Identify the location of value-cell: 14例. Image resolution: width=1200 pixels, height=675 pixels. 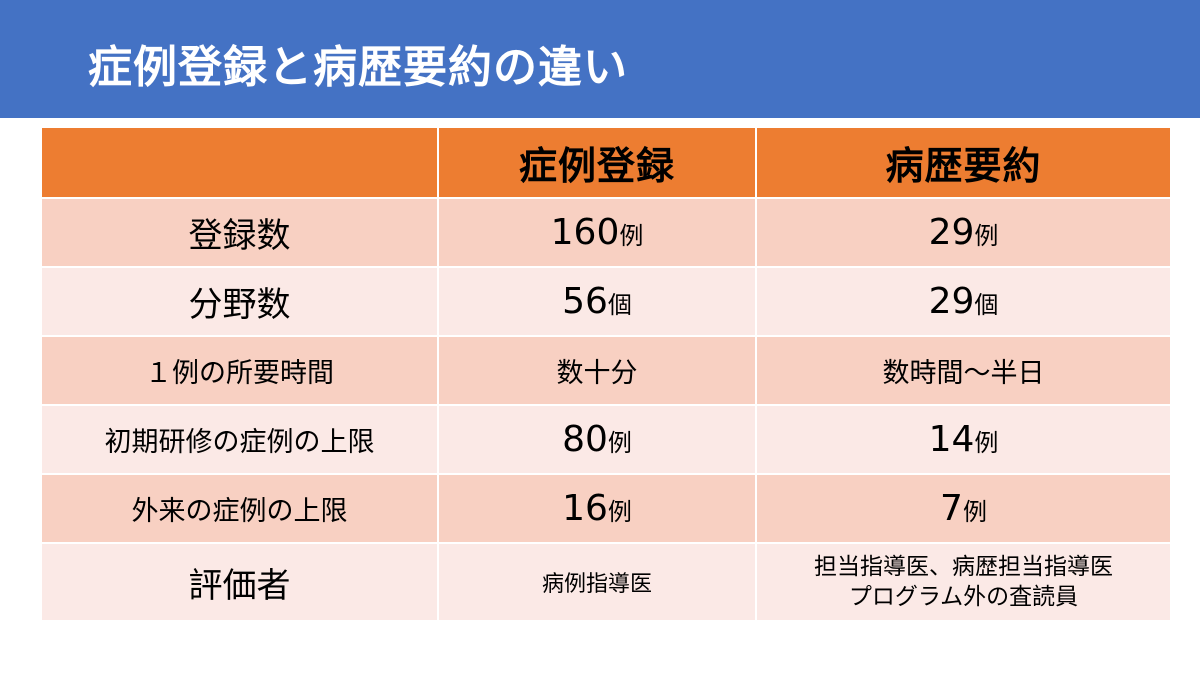
(963, 439).